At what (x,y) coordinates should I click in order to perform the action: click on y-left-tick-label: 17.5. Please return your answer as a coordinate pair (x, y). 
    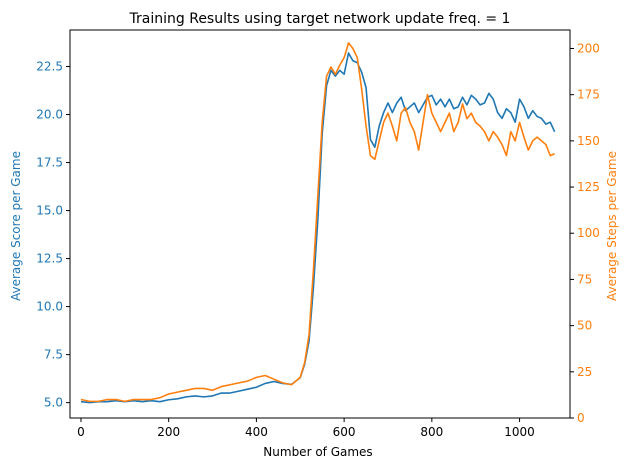
    Looking at the image, I should click on (49, 163).